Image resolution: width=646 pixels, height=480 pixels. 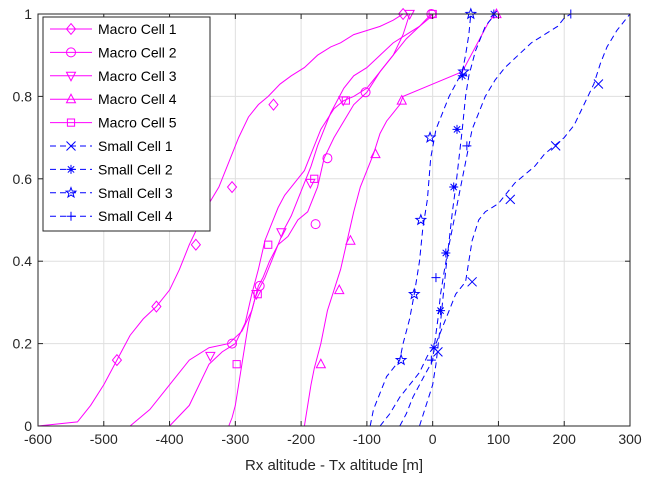 I want to click on legend-item-macro-cell-2: Macro Cell 2, so click(x=113, y=52).